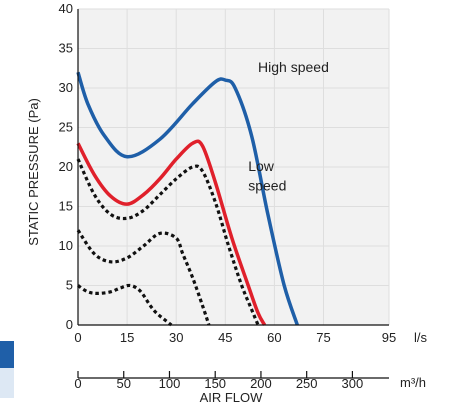  What do you see at coordinates (66, 206) in the screenshot?
I see `y-tick-label: 15` at bounding box center [66, 206].